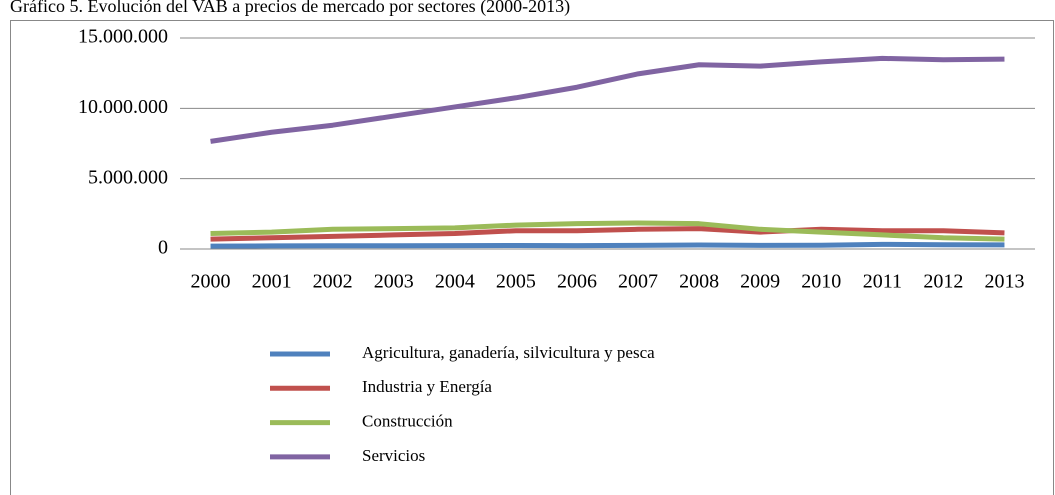 Image resolution: width=1055 pixels, height=495 pixels. What do you see at coordinates (333, 282) in the screenshot?
I see `x-tick-label: 2002` at bounding box center [333, 282].